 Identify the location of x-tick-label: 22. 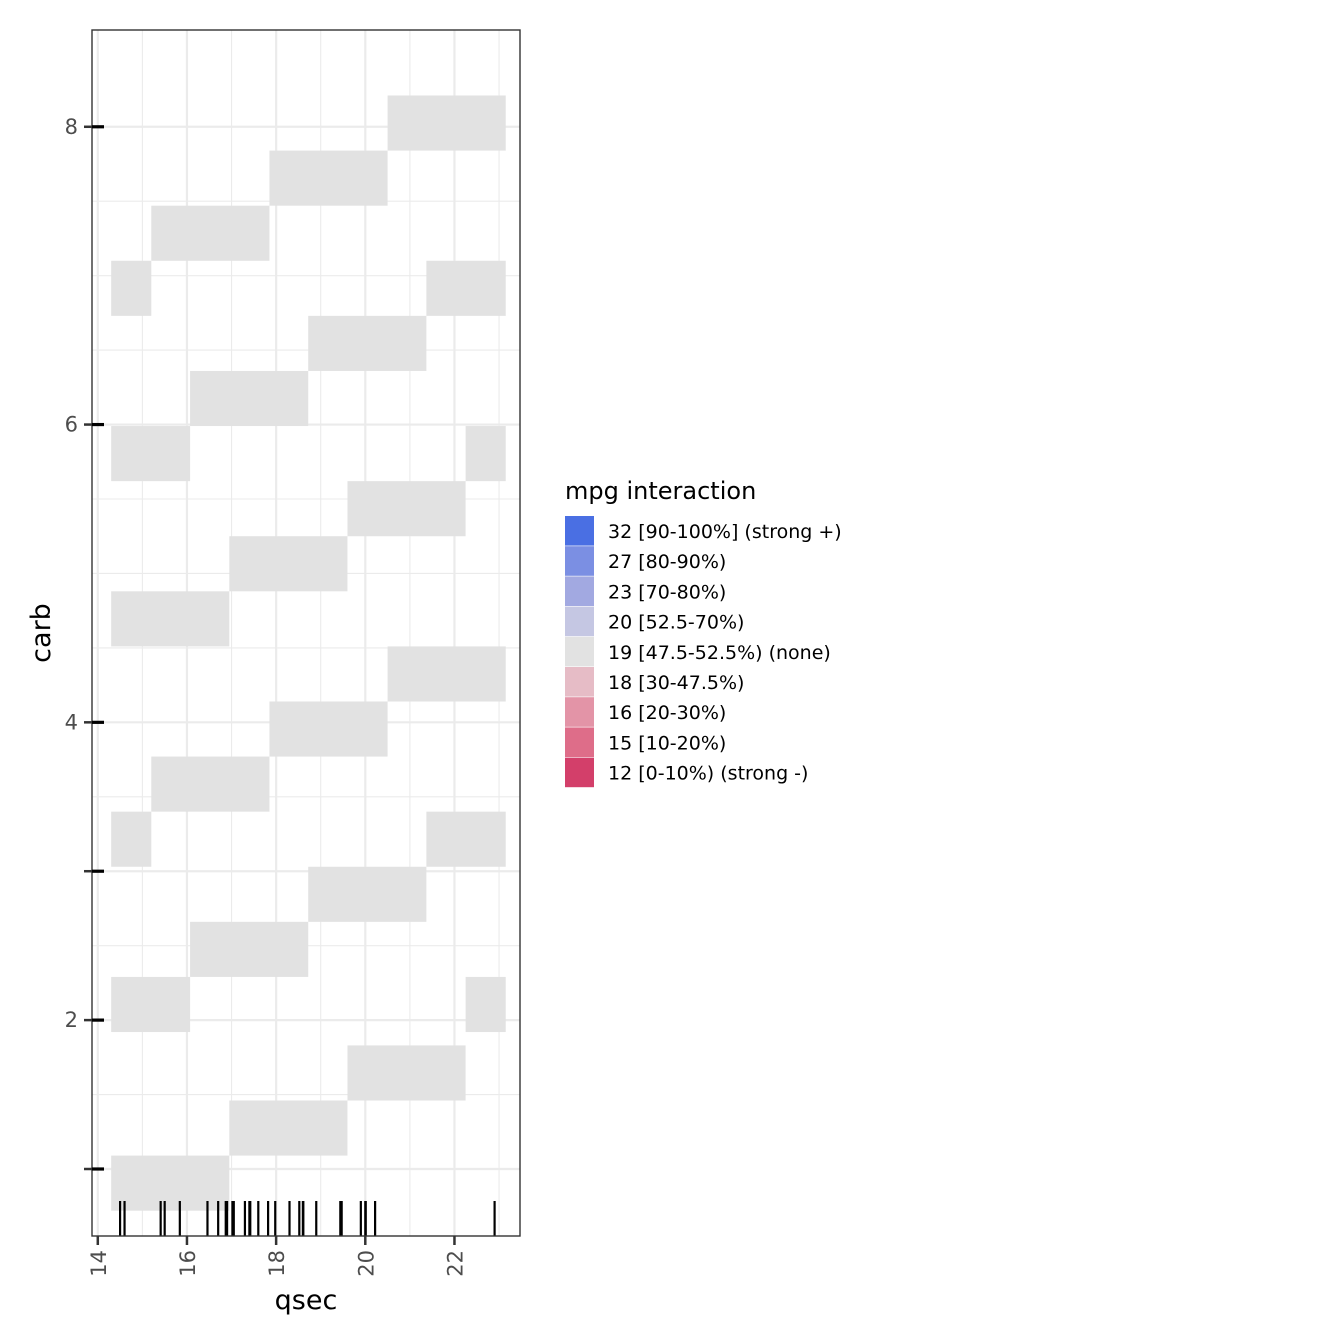
(455, 1263).